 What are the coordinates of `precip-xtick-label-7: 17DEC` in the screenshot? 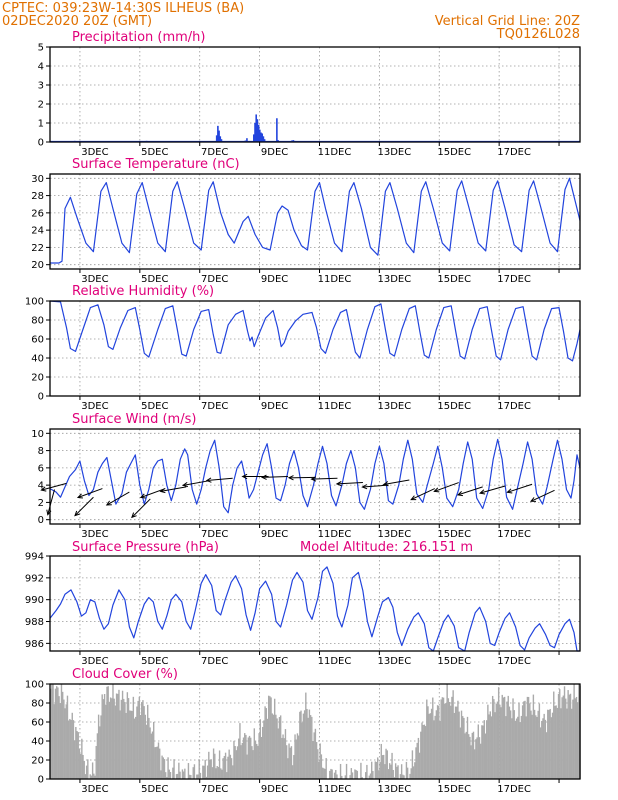 It's located at (514, 152).